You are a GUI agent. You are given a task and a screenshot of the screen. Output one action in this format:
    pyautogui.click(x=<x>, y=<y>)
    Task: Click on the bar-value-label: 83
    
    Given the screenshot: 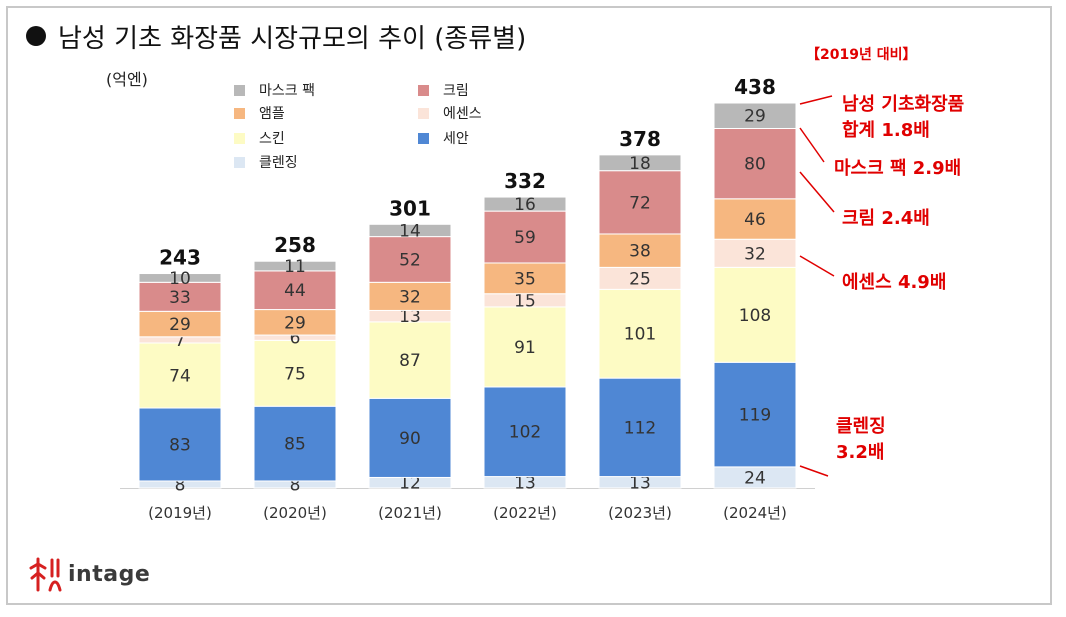 What is the action you would take?
    pyautogui.click(x=180, y=445)
    